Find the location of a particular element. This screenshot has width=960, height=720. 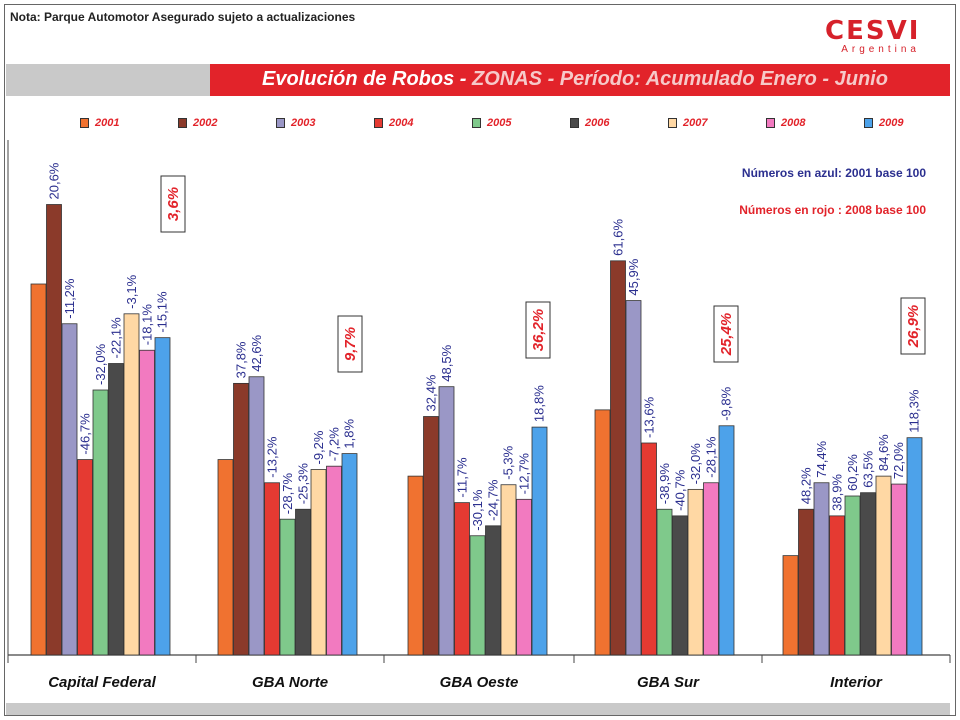

data-label: -11,7% is located at coordinates (461, 477).